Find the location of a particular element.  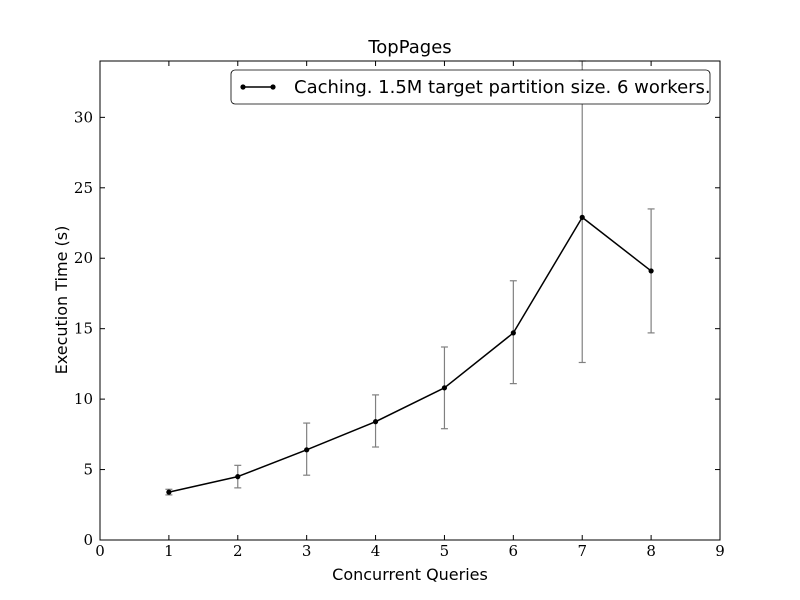

y-tick-label: 0 is located at coordinates (88, 540).